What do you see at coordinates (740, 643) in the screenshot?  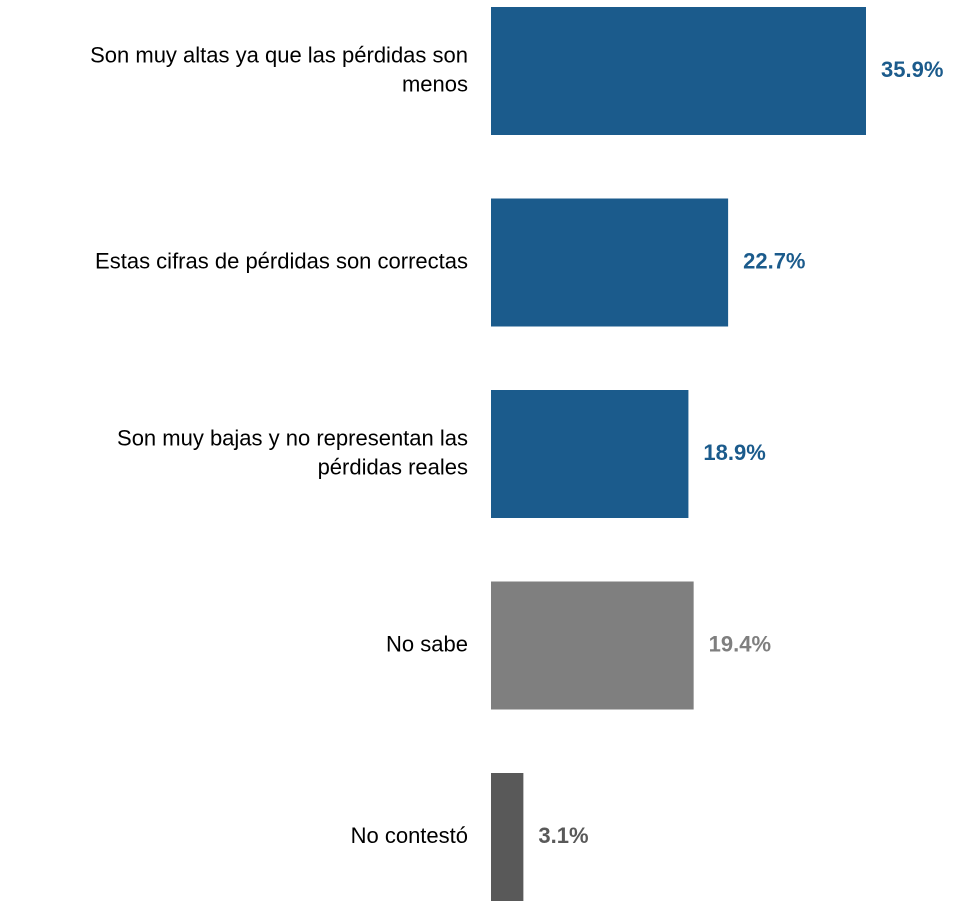 I see `value-label-4: 19.4%` at bounding box center [740, 643].